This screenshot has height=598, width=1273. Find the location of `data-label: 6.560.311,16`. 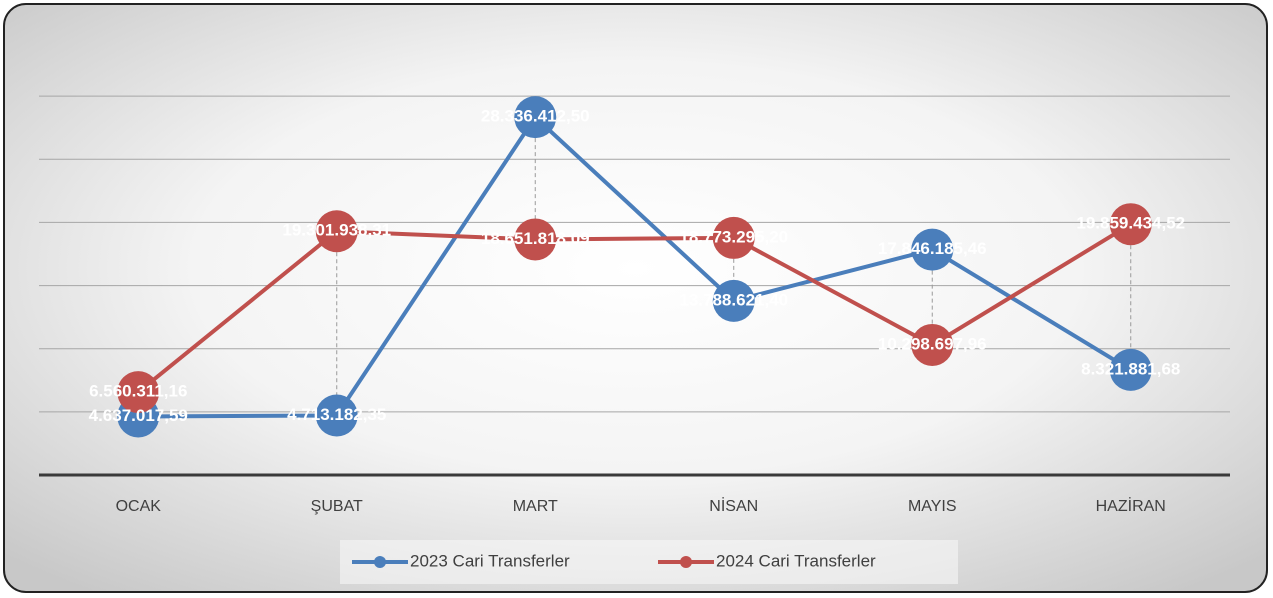

data-label: 6.560.311,16 is located at coordinates (138, 391).